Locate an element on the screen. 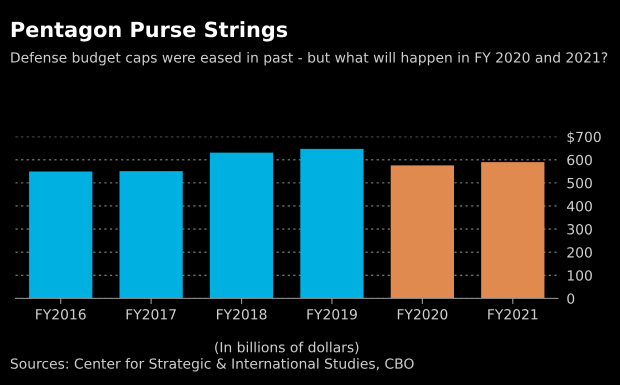  source-note: Sources: Center for Strategic & International Studies, CBO is located at coordinates (212, 365).